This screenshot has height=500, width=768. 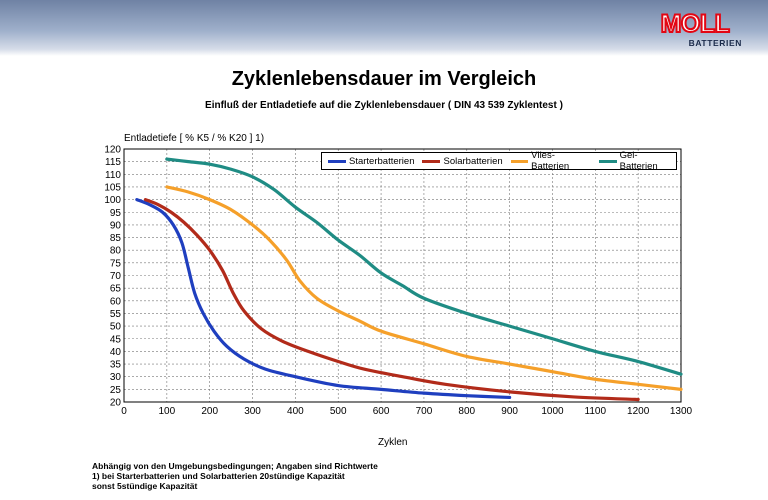 What do you see at coordinates (116, 365) in the screenshot?
I see `y-tick-label: 35` at bounding box center [116, 365].